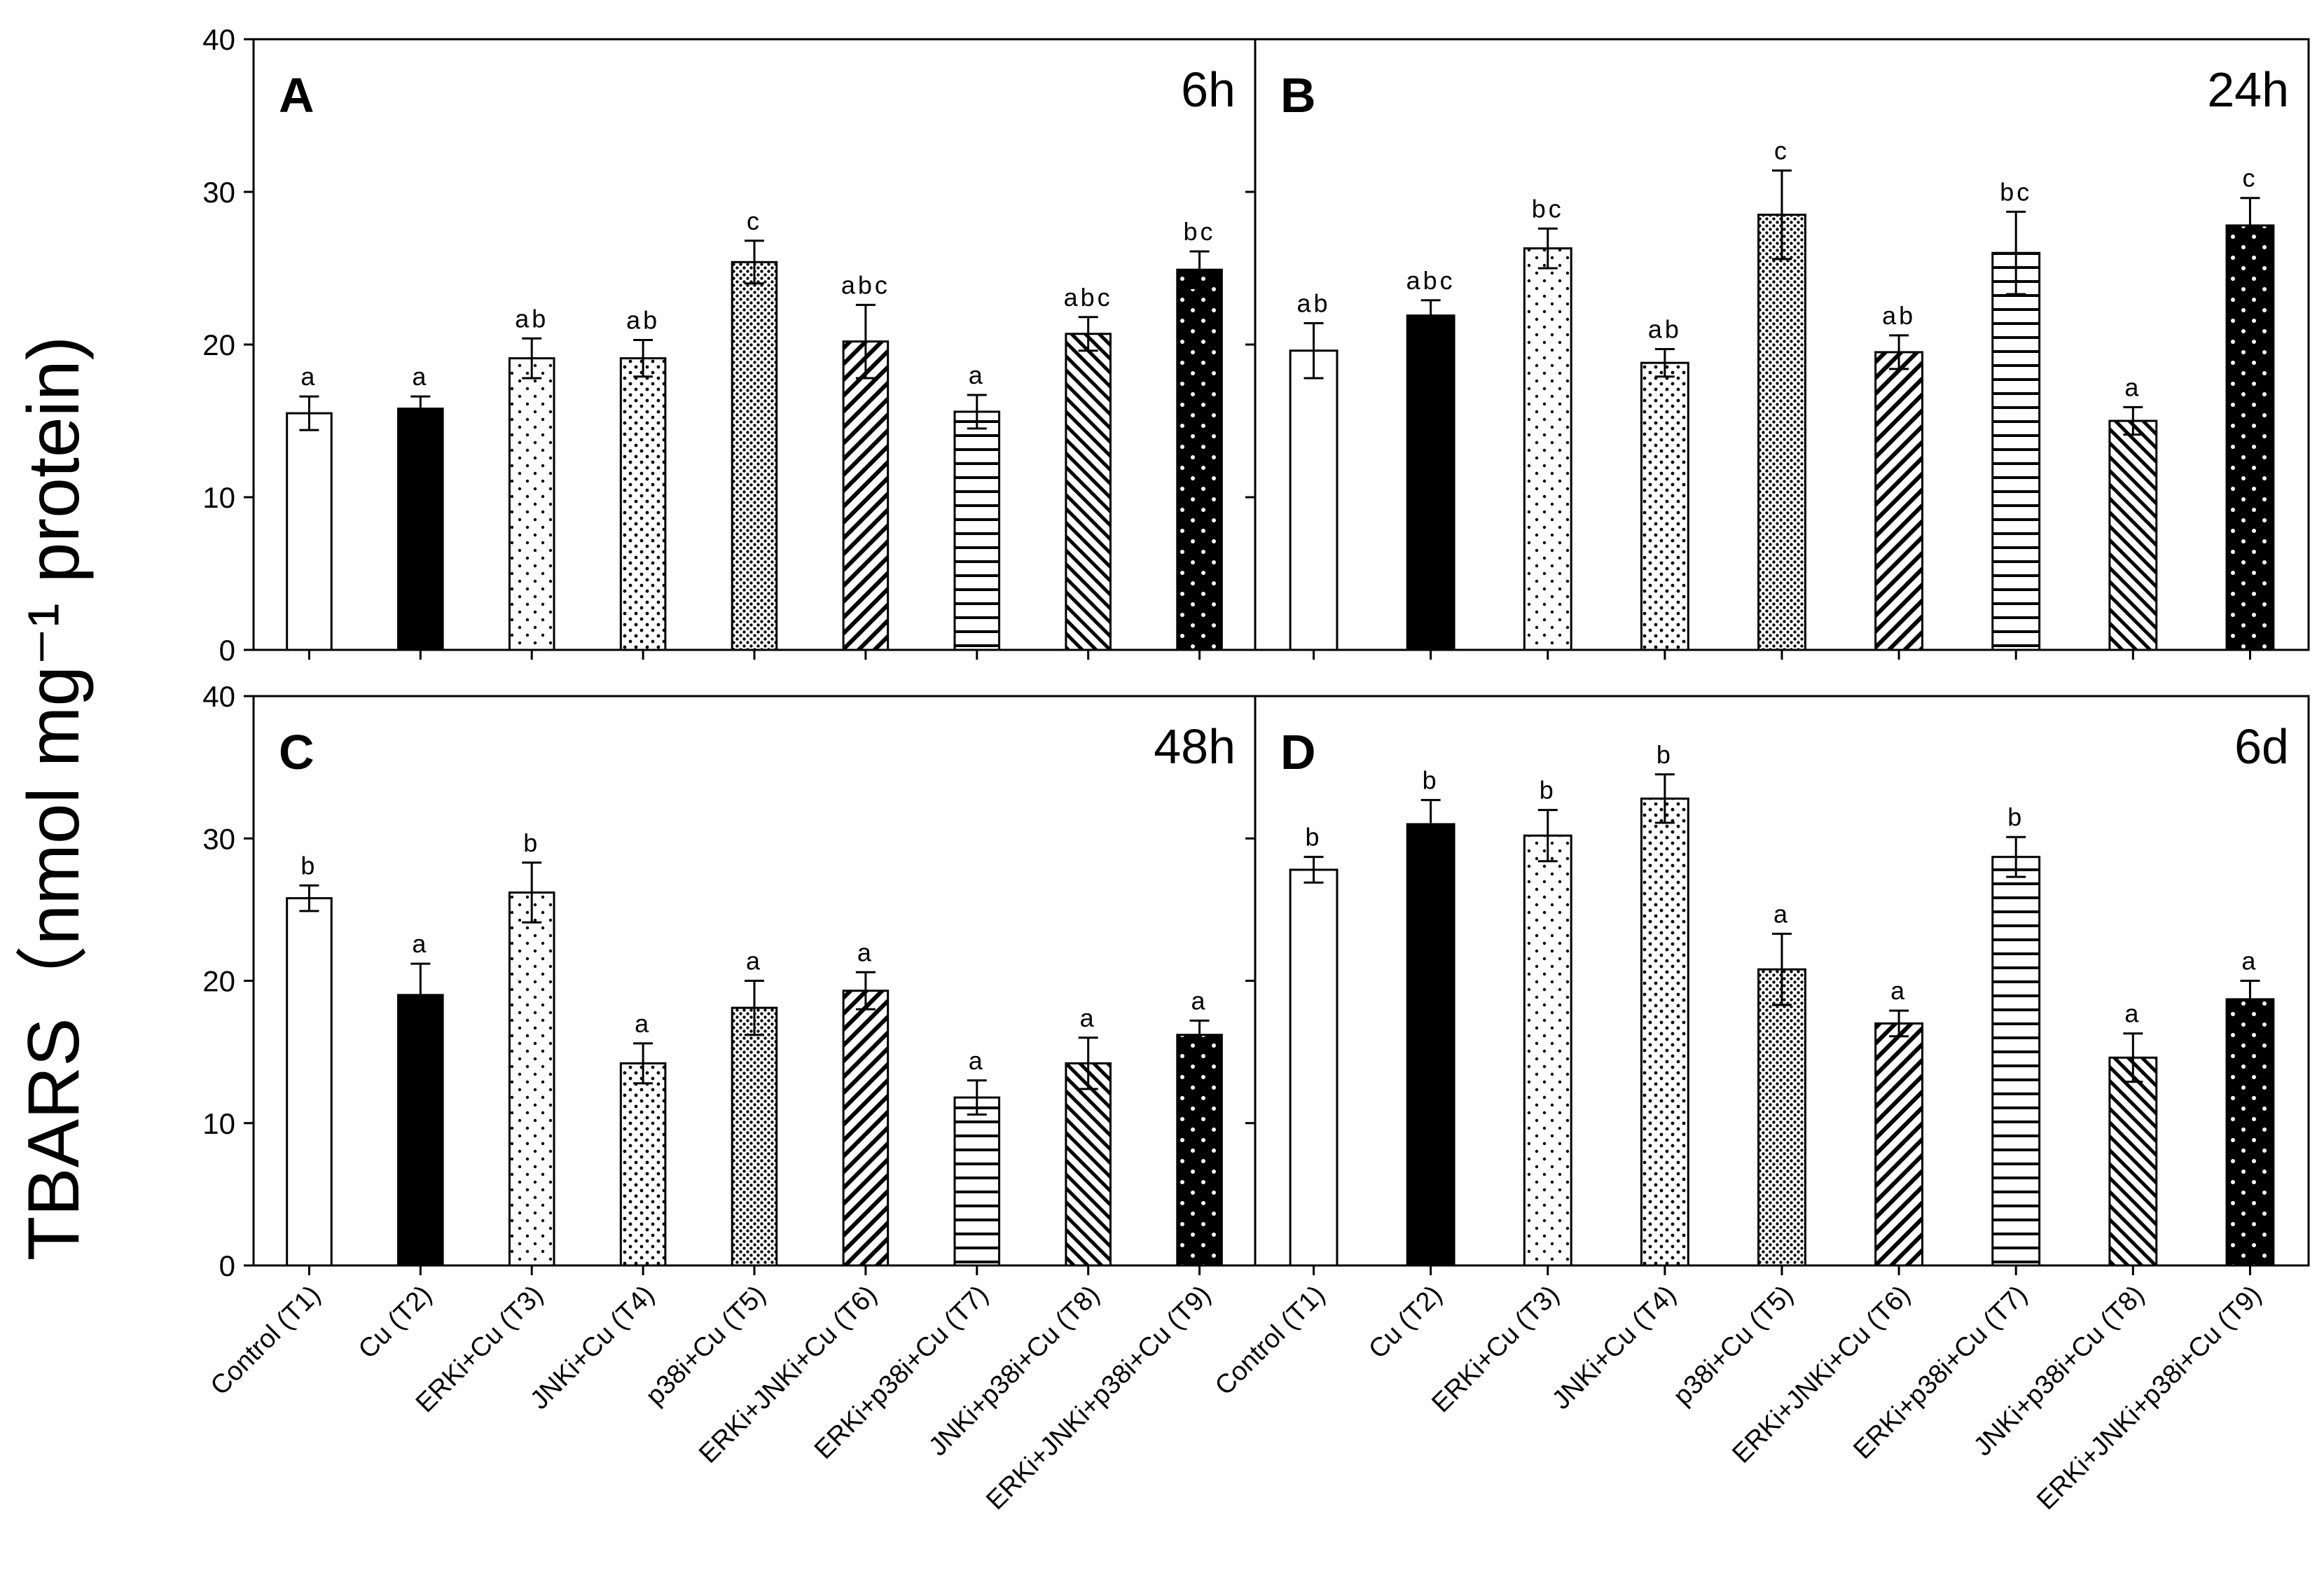 The height and width of the screenshot is (1589, 2324). What do you see at coordinates (1614, 1347) in the screenshot?
I see `category-label: JNKi+Cu (T4)` at bounding box center [1614, 1347].